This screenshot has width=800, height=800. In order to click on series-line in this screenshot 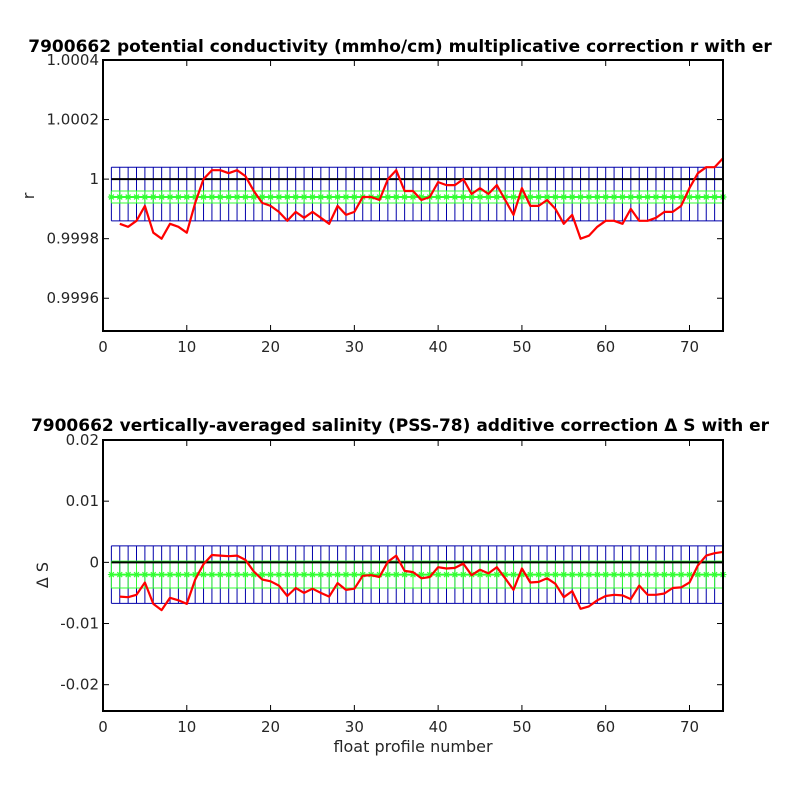, I will do `click(421, 198)`.